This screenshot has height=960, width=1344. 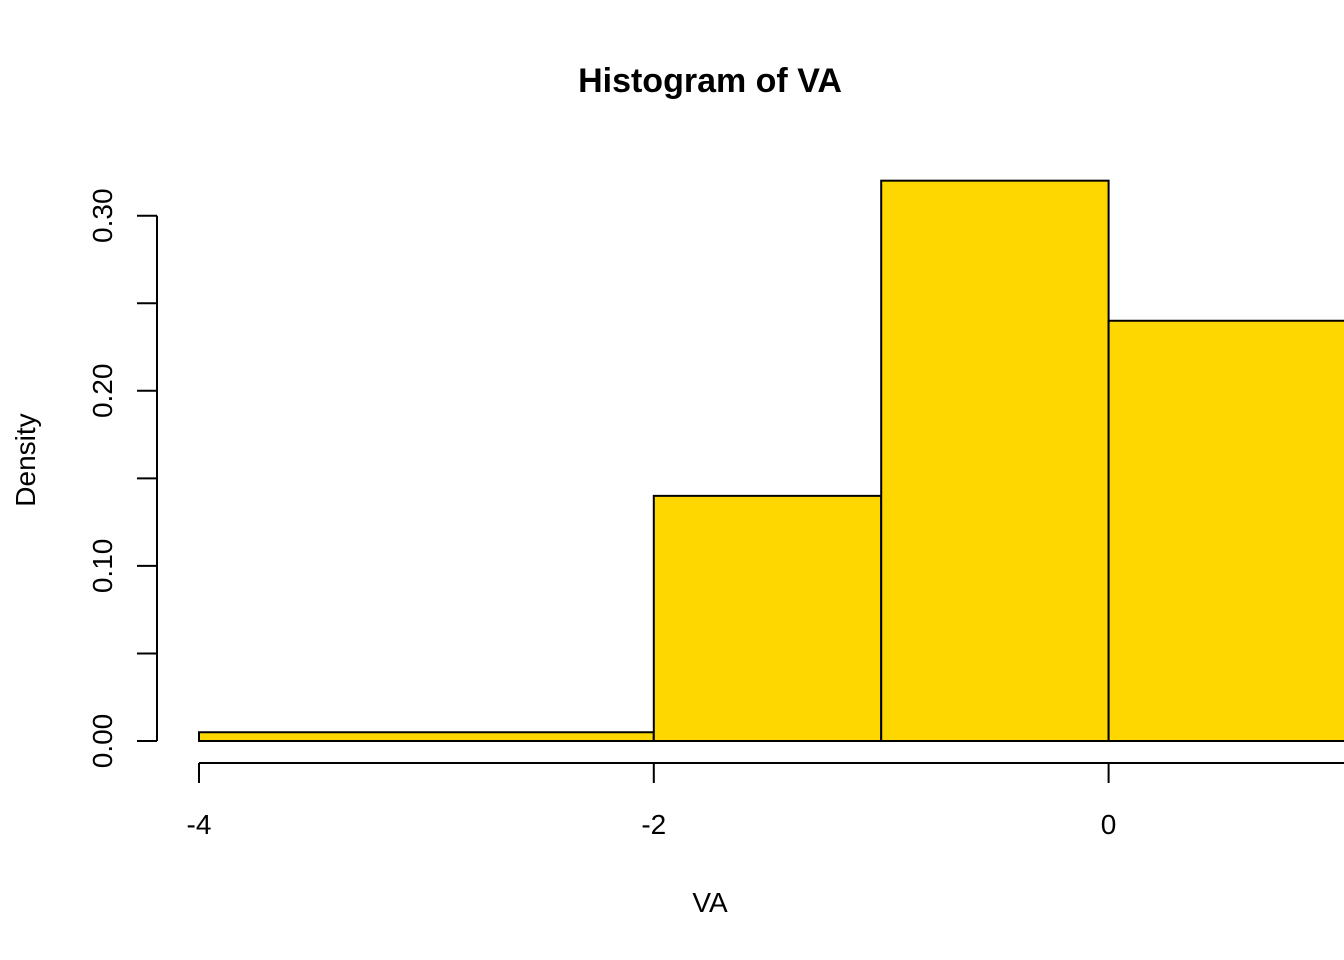 What do you see at coordinates (102, 741) in the screenshot?
I see `y-tick-label-0: 0.00` at bounding box center [102, 741].